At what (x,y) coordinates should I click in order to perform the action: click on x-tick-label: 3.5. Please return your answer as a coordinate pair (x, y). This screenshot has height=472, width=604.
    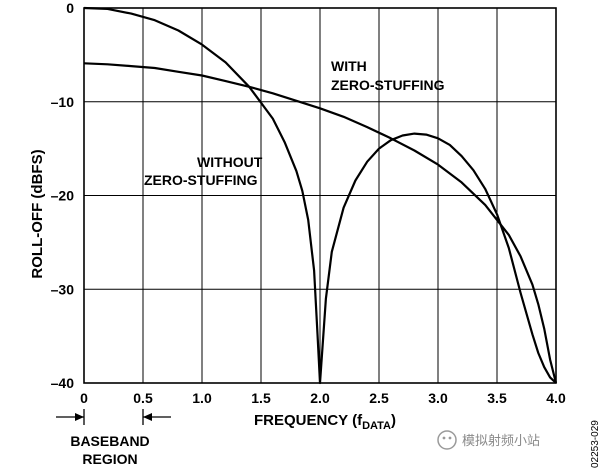
    Looking at the image, I should click on (497, 398).